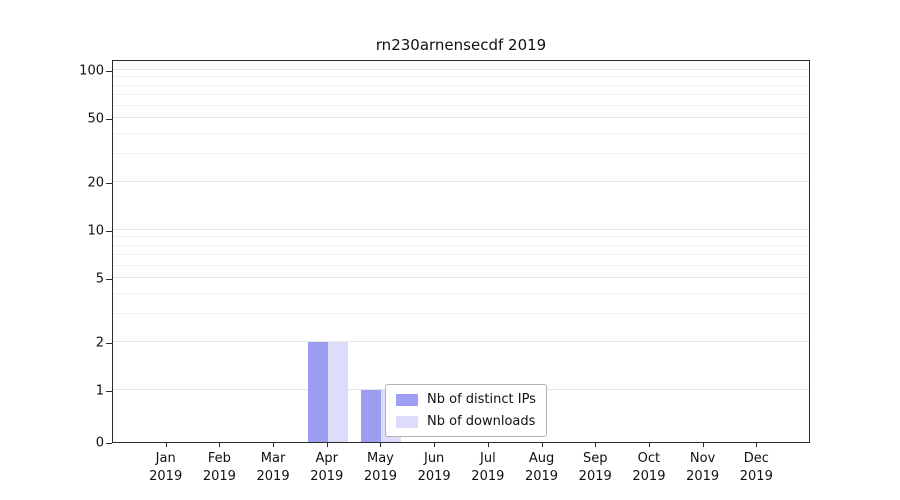 This screenshot has width=900, height=500. I want to click on x-axis-tick-label: Jan 2019, so click(166, 468).